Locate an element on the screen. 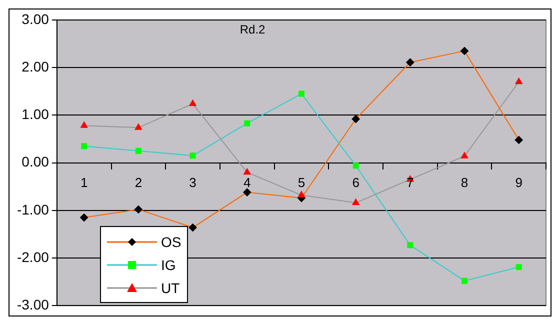  legend-label: UT is located at coordinates (170, 288).